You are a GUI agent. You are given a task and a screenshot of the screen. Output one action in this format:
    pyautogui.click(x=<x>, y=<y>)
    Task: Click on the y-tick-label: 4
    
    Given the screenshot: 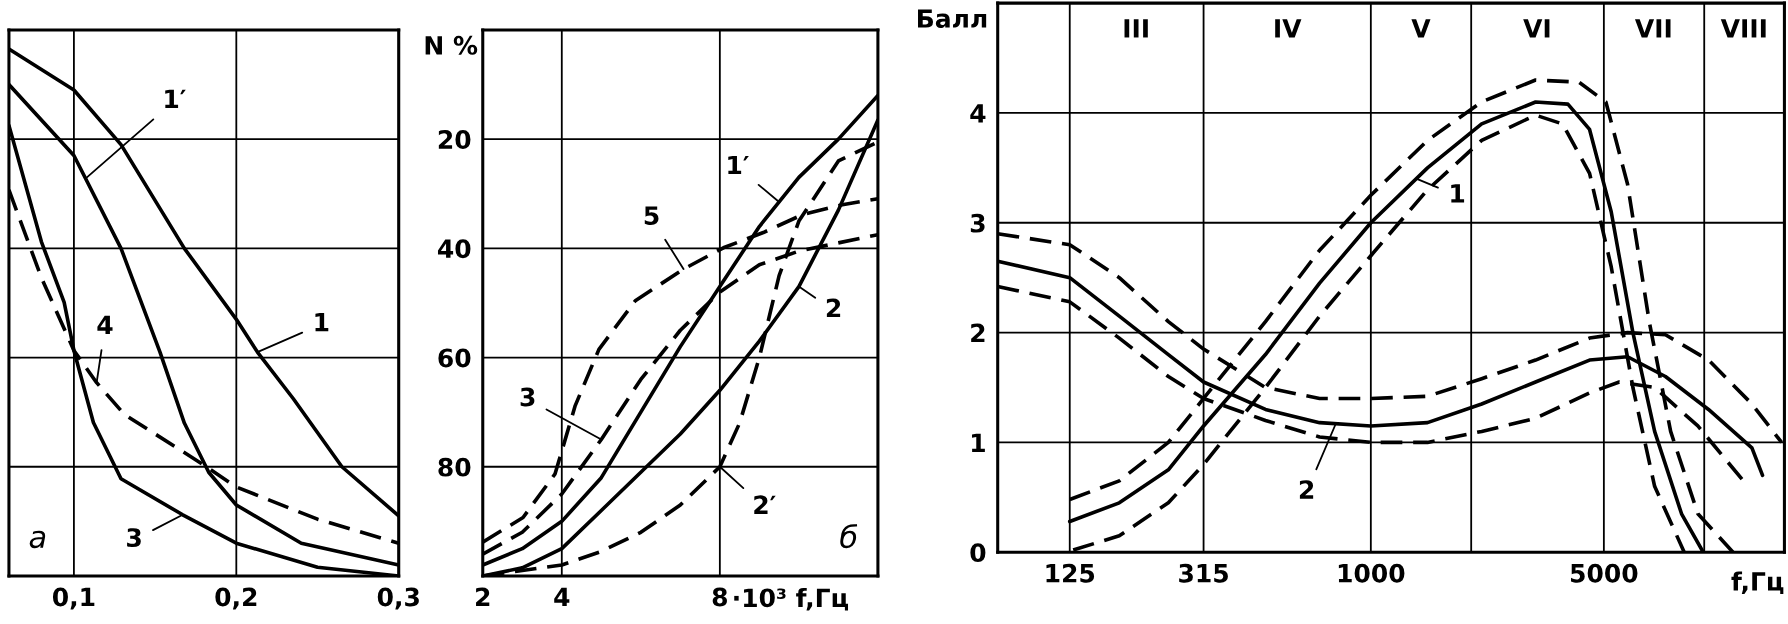 What is the action you would take?
    pyautogui.click(x=978, y=113)
    